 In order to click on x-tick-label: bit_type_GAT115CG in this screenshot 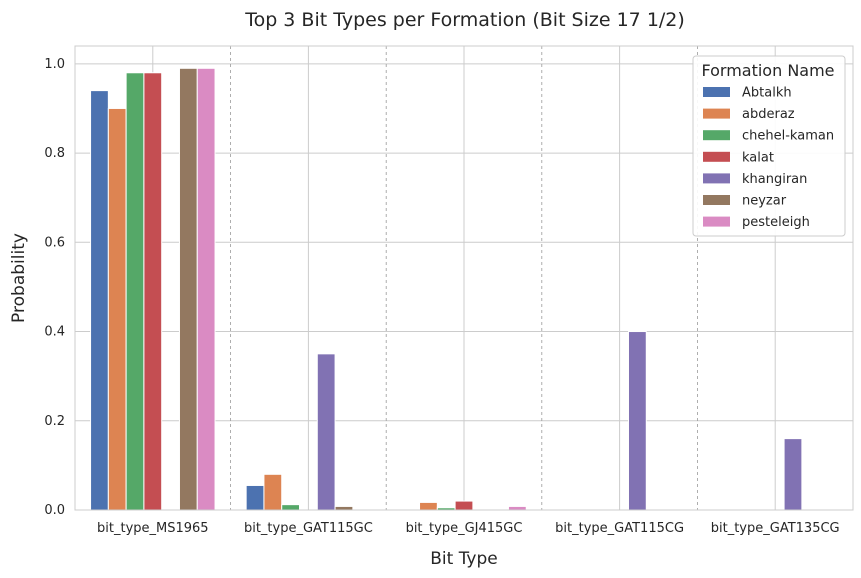, I will do `click(619, 528)`.